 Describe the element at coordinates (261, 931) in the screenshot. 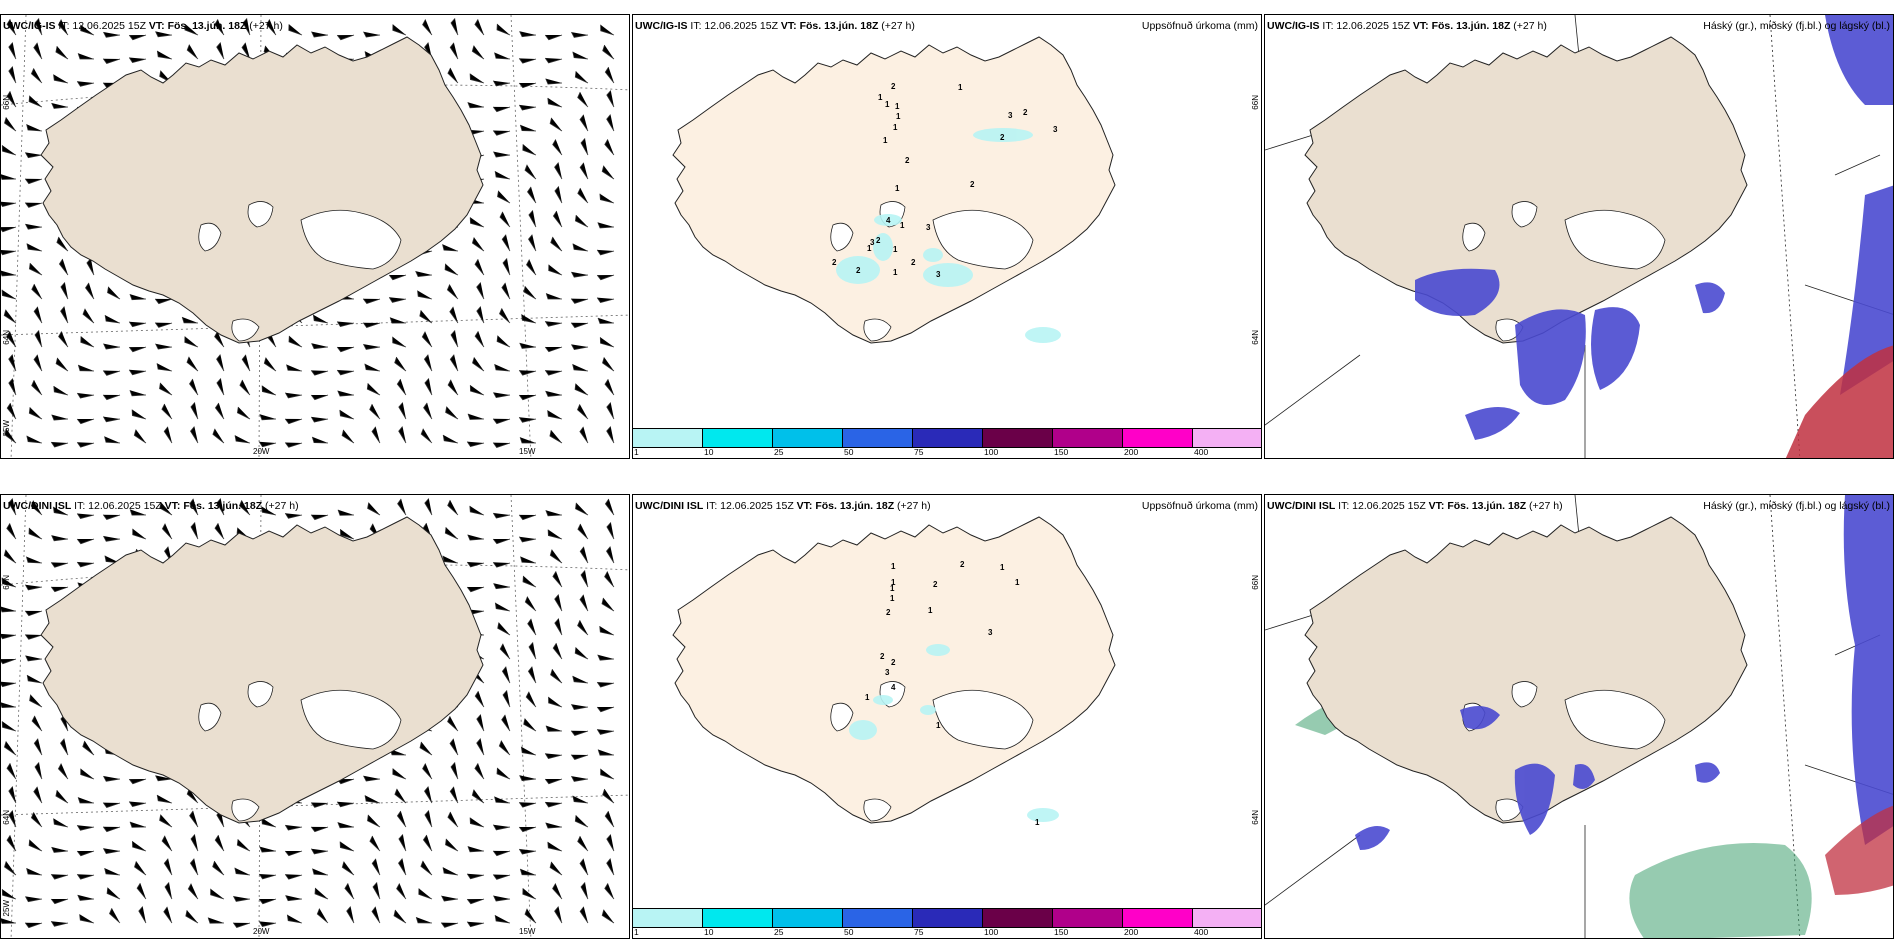

I see `lon-label-20: 20W` at that location.